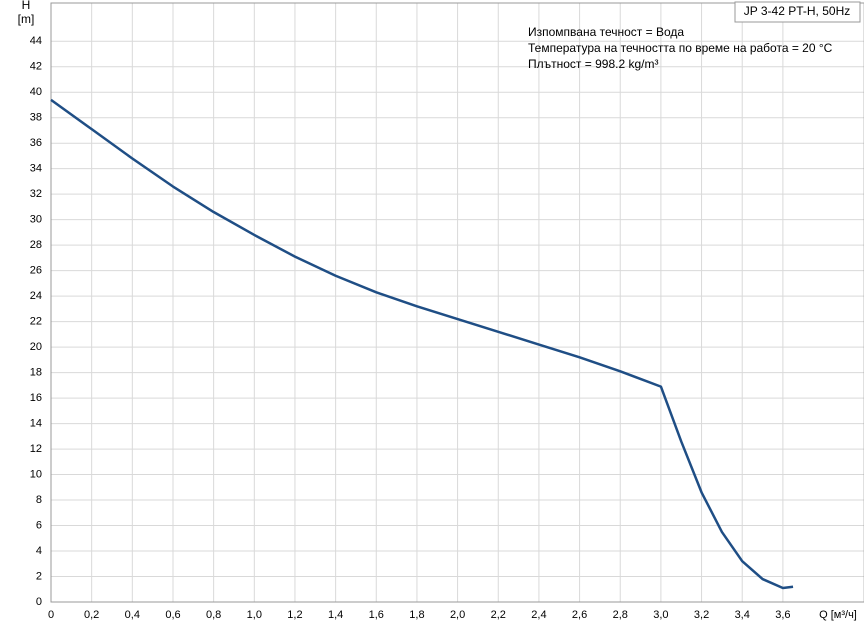  I want to click on y-tick-label: 36, so click(36, 143).